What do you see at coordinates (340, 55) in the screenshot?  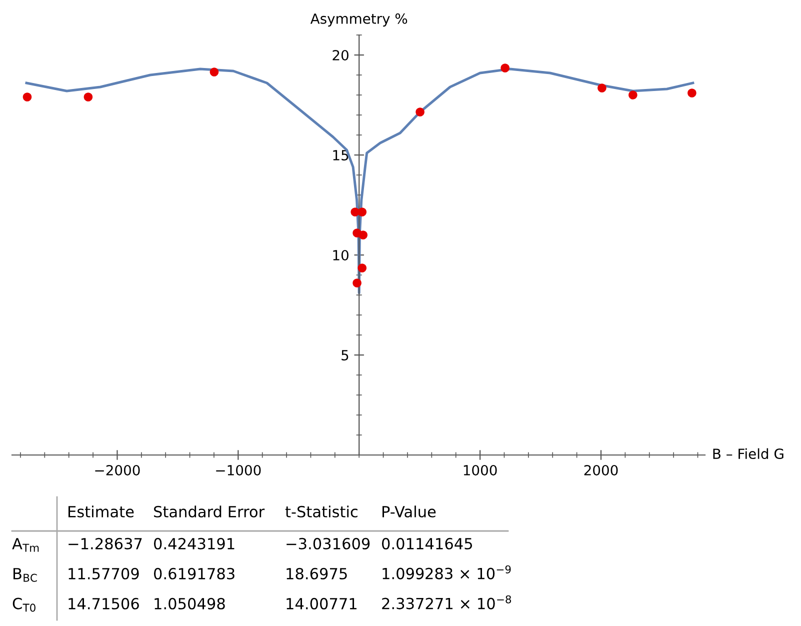 I see `y-tick-label: 20` at bounding box center [340, 55].